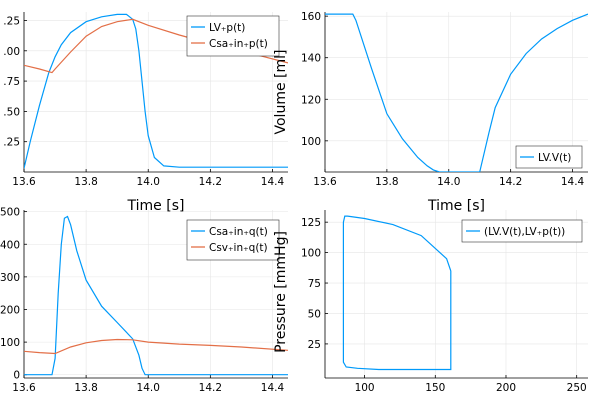 This screenshot has width=600, height=400. Describe the element at coordinates (10, 245) in the screenshot. I see `y-tick-label: 400` at that location.